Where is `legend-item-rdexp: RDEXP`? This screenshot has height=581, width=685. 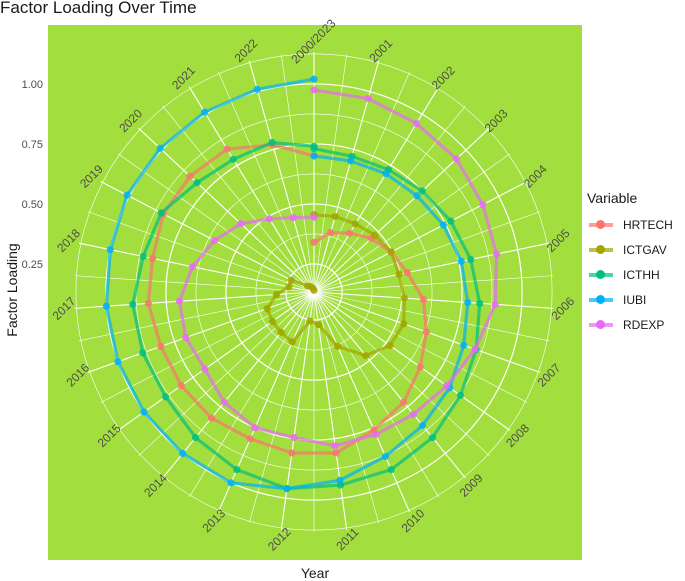 legend-item-rdexp: RDEXP is located at coordinates (630, 324).